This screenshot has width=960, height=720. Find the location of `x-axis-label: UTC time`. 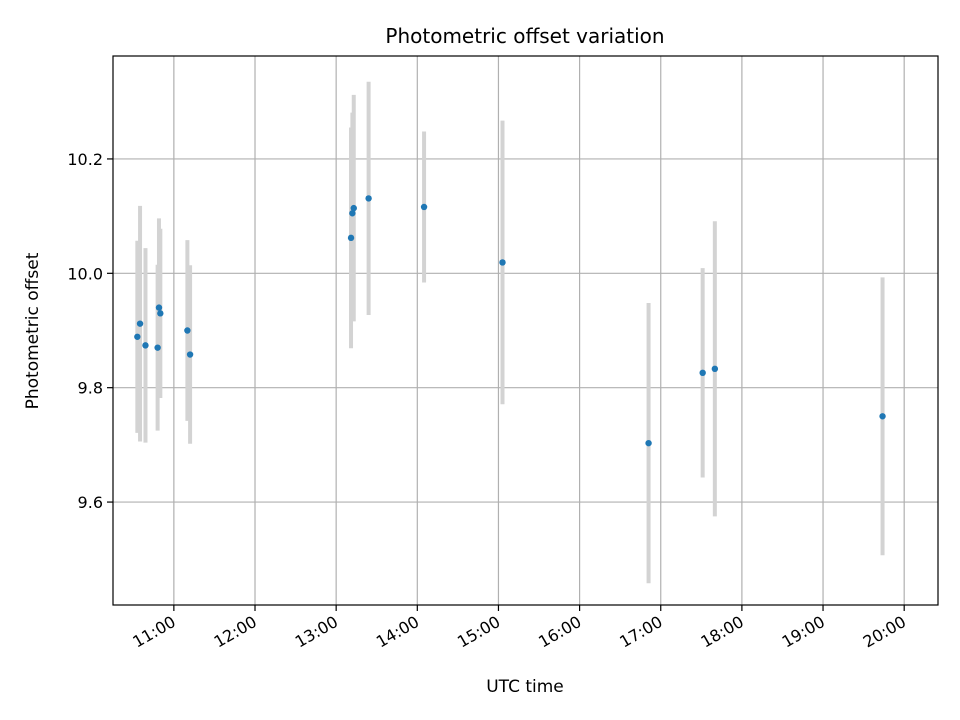

x-axis-label: UTC time is located at coordinates (525, 687).